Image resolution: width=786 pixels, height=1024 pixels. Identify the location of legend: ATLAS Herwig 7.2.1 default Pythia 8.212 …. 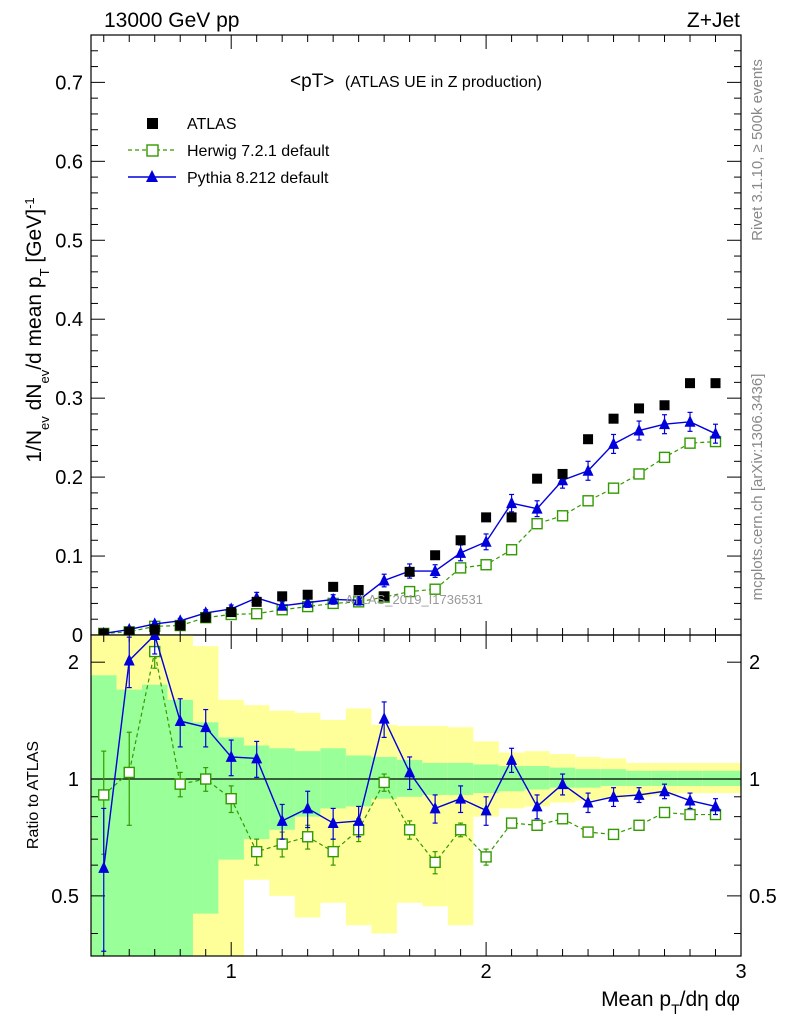
(229, 151).